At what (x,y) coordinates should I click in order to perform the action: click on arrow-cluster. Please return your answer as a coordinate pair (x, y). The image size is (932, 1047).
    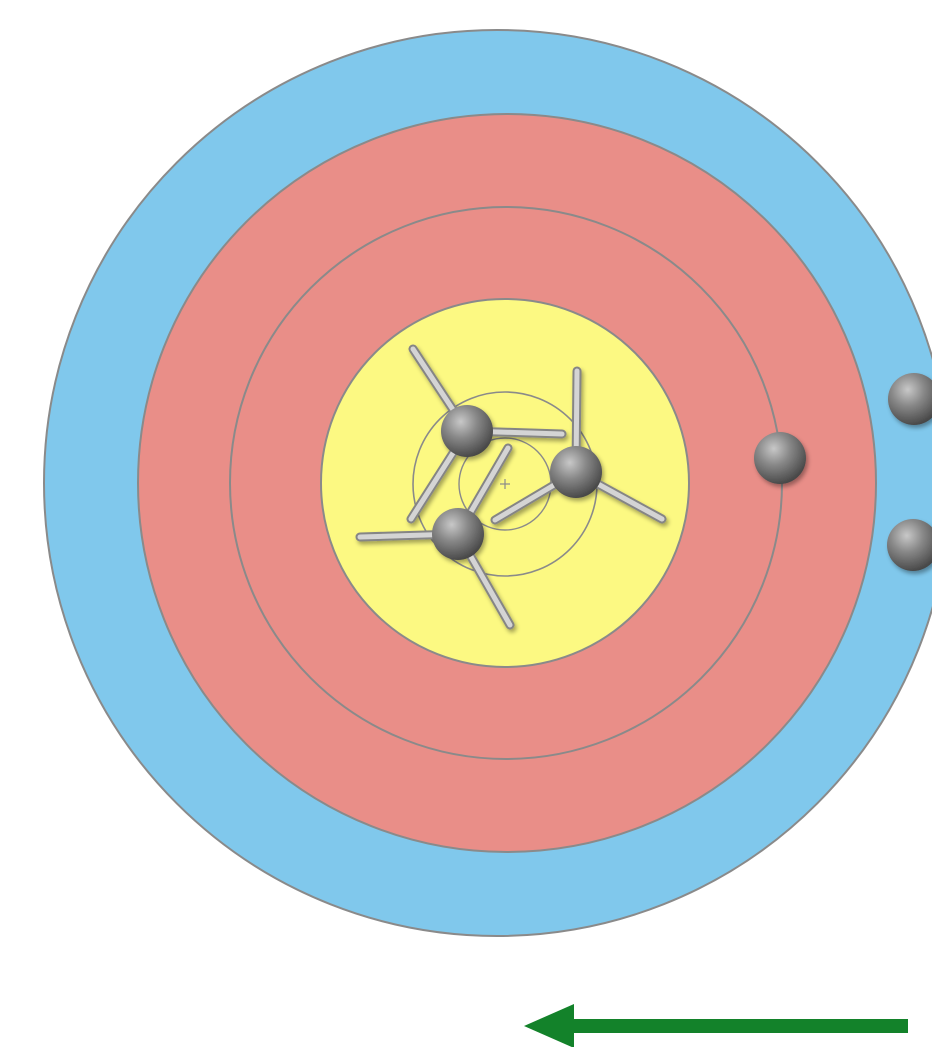
    Looking at the image, I should click on (511, 487).